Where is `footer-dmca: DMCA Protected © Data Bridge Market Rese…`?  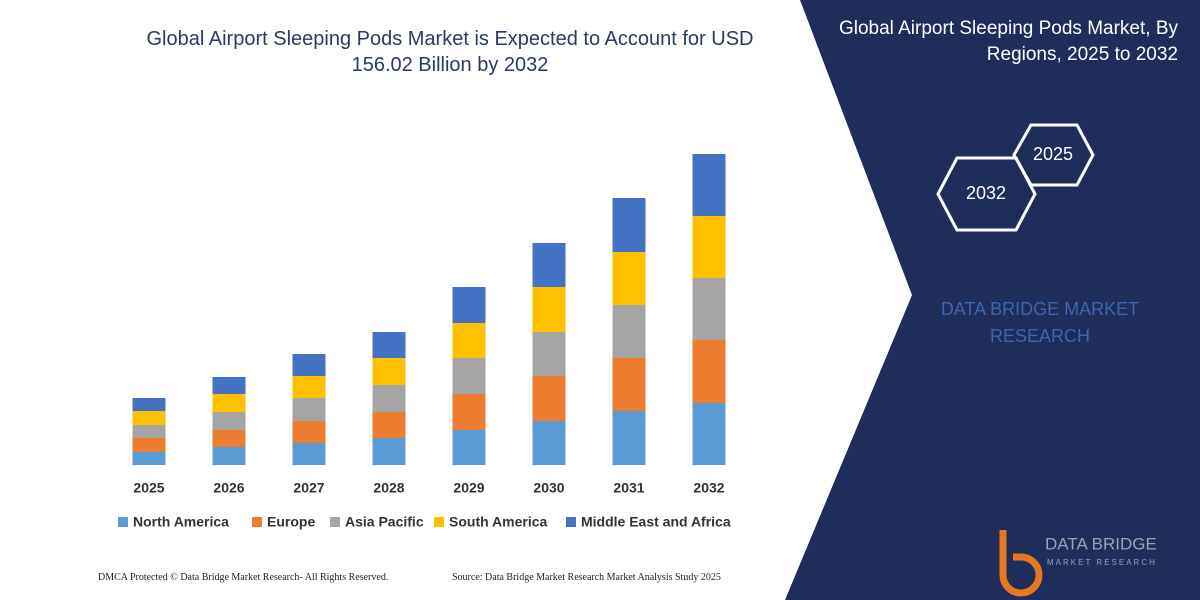
footer-dmca: DMCA Protected © Data Bridge Market Rese… is located at coordinates (243, 577).